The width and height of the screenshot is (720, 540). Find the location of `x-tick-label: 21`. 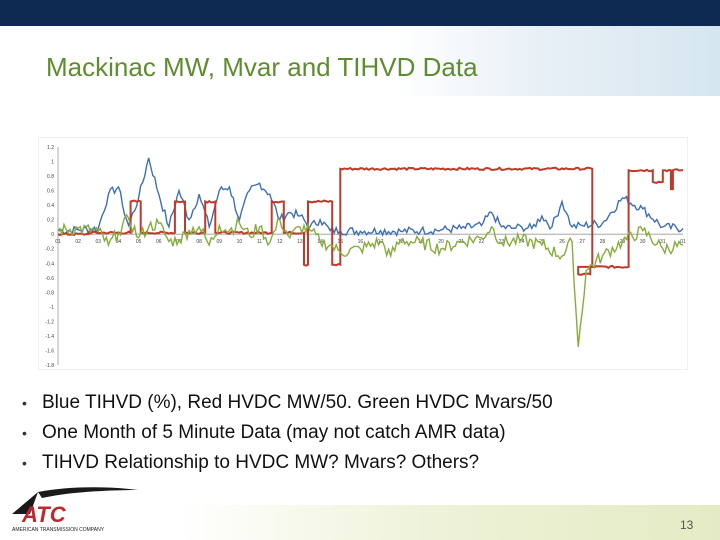

x-tick-label: 21 is located at coordinates (461, 242).